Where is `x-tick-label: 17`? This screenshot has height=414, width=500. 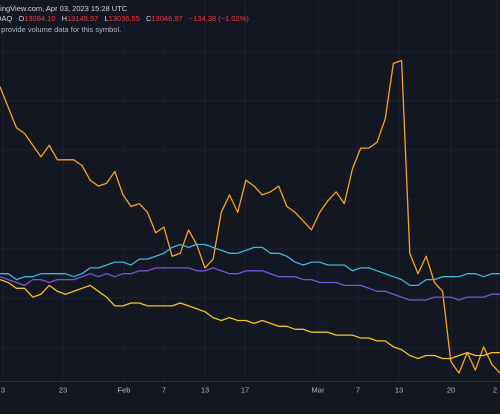
x-tick-label: 17 is located at coordinates (245, 390).